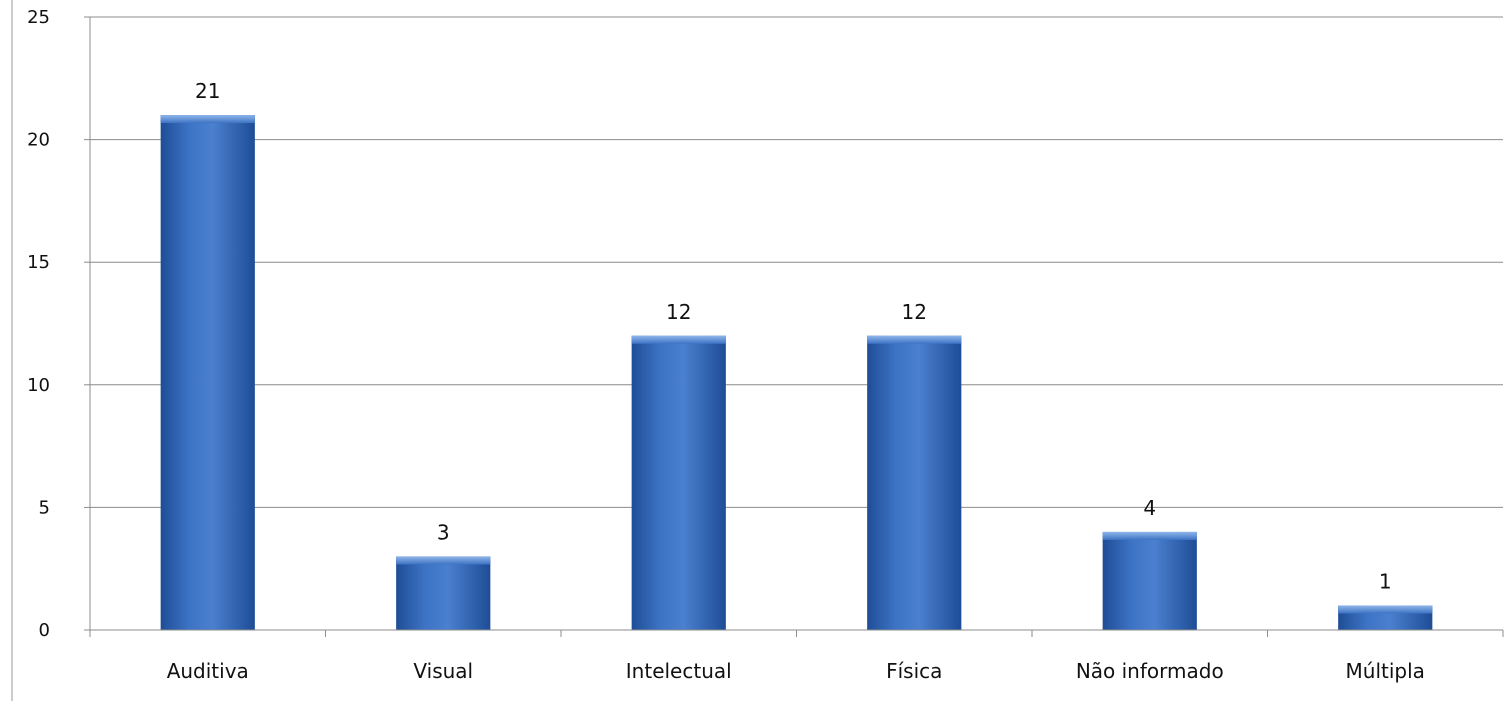  What do you see at coordinates (38, 140) in the screenshot?
I see `y-tick-label: 20` at bounding box center [38, 140].